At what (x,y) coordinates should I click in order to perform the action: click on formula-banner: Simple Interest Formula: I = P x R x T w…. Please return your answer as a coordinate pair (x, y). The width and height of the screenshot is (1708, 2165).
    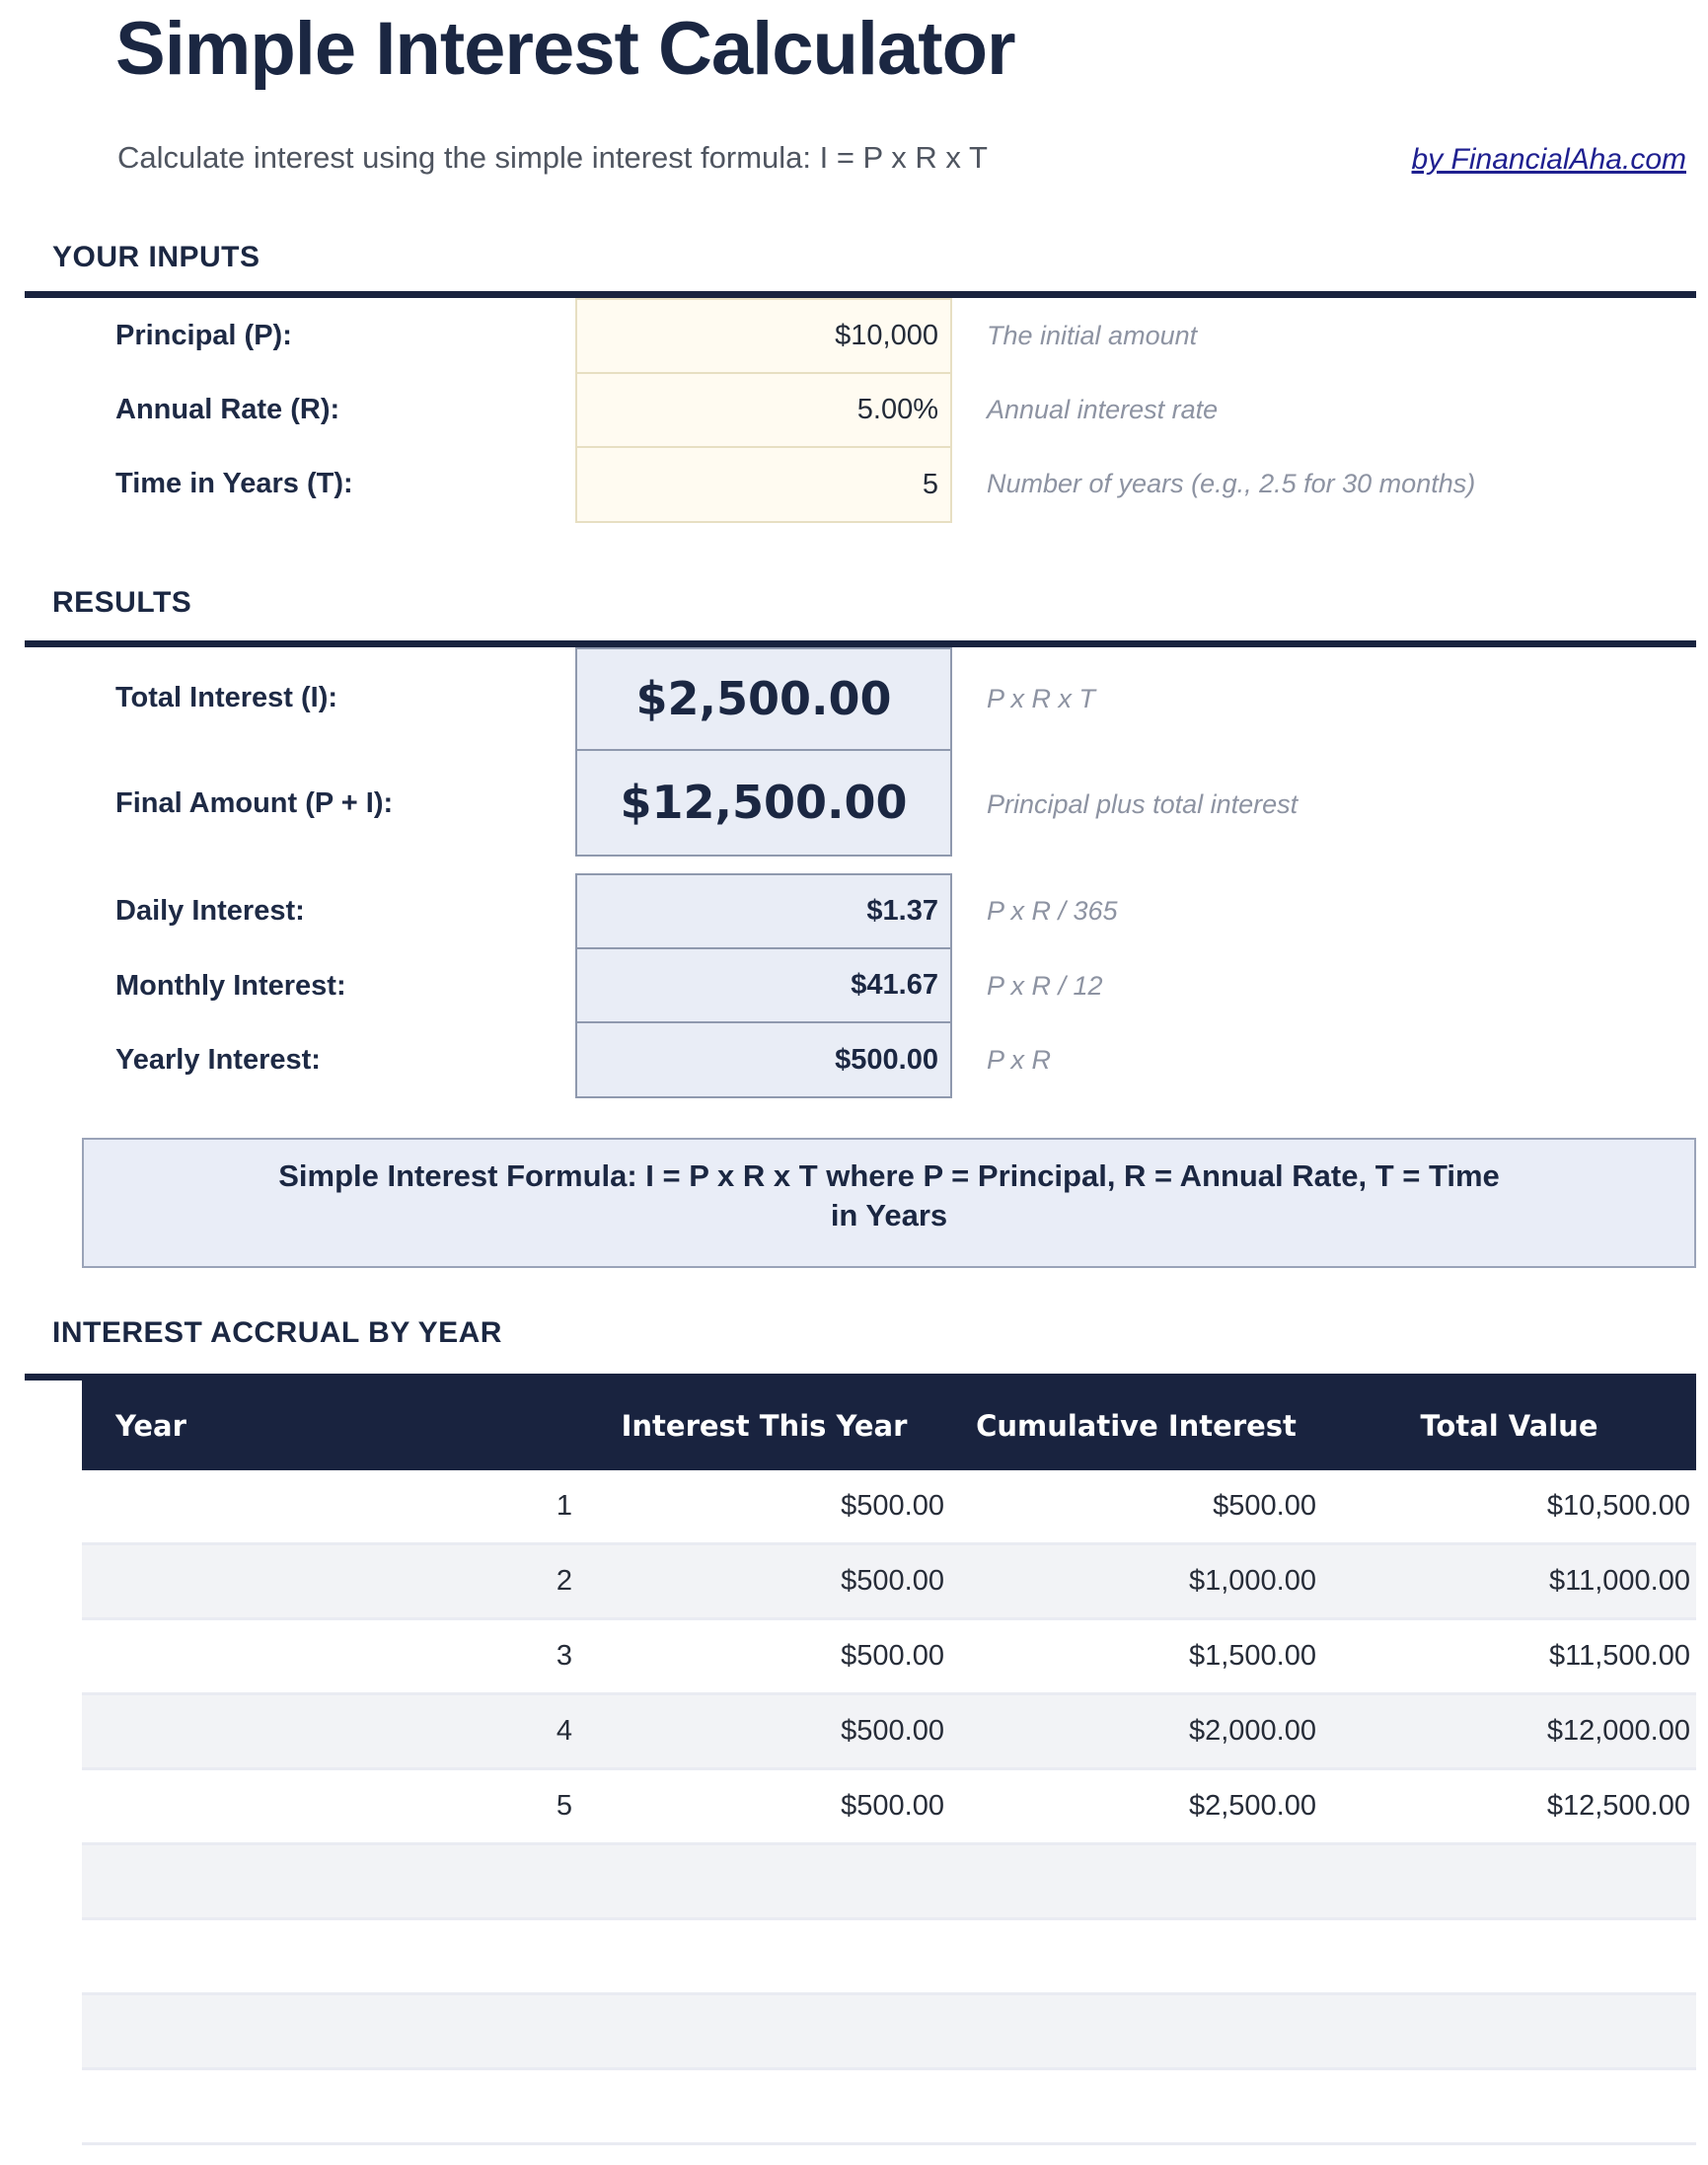
    Looking at the image, I should click on (889, 1203).